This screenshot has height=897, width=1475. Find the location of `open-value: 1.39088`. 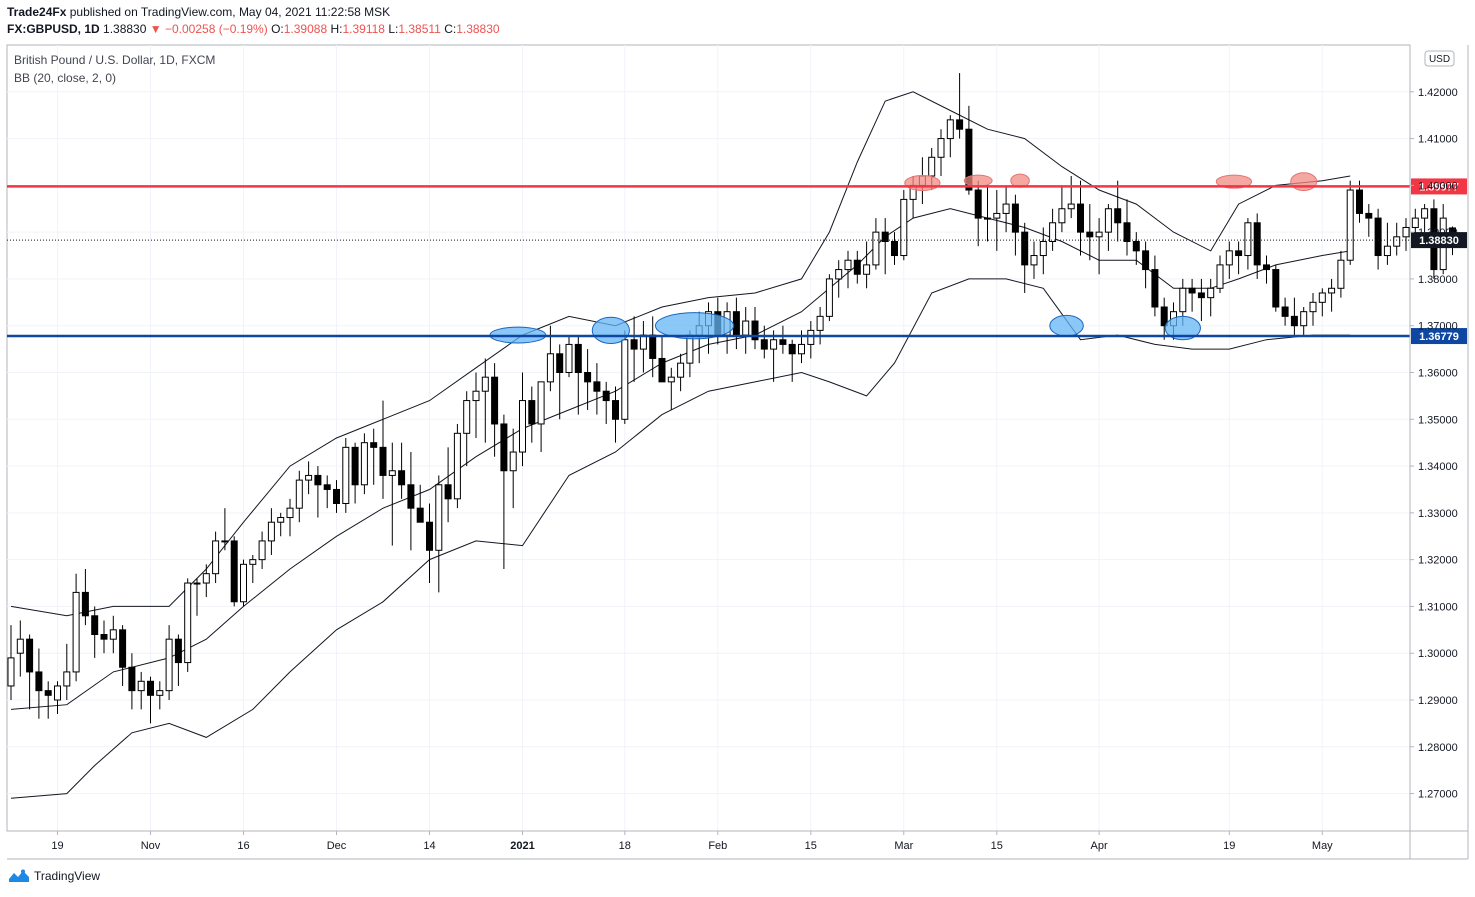

open-value: 1.39088 is located at coordinates (305, 29).